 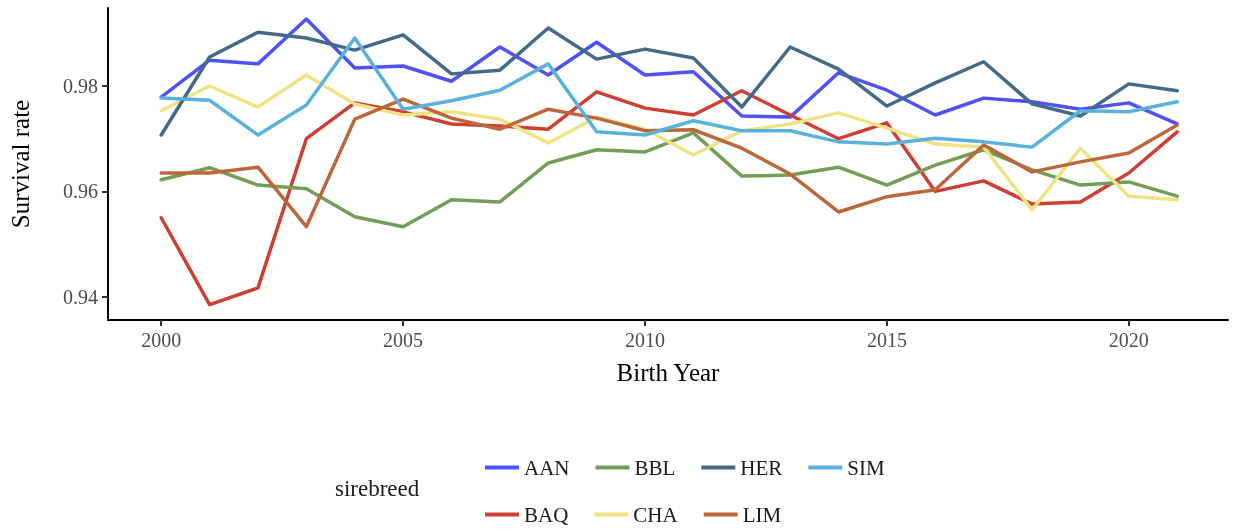 What do you see at coordinates (762, 514) in the screenshot?
I see `legend-label: LIM` at bounding box center [762, 514].